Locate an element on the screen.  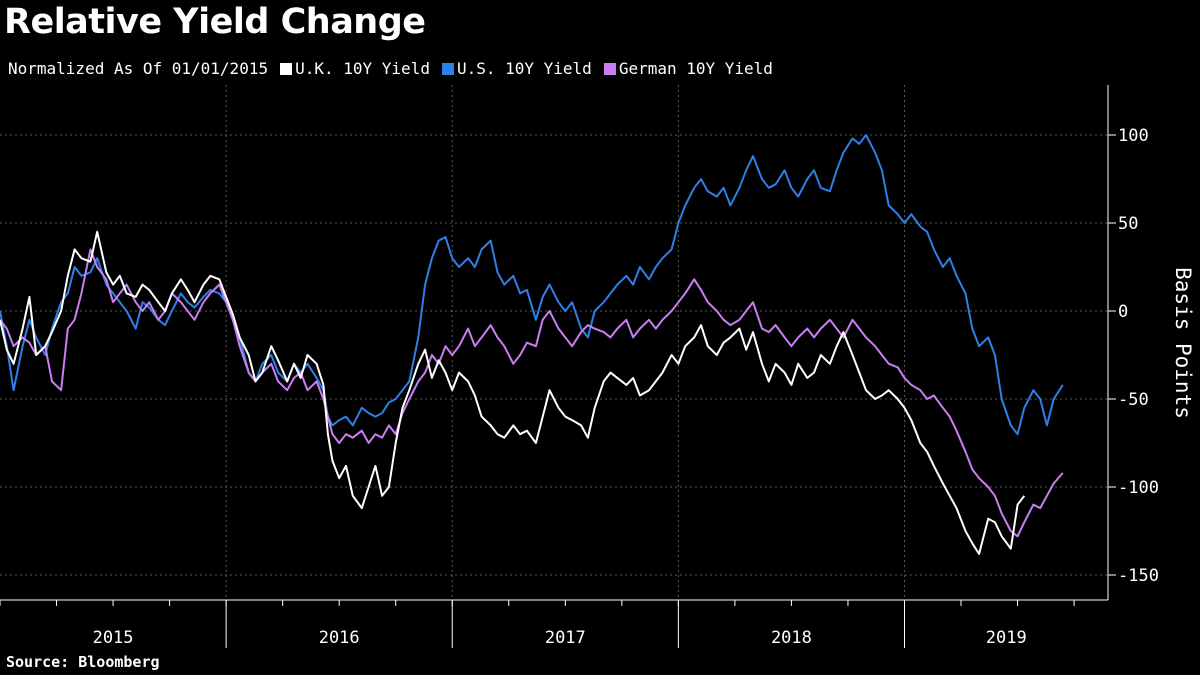
y-axis-title: Basis Points is located at coordinates (1183, 343).